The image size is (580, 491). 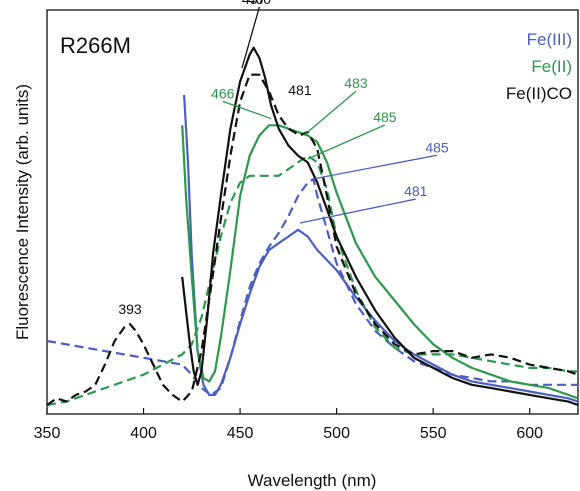 I want to click on x-axis-ticks: 350 400 450 500 550 600, so click(x=288, y=425).